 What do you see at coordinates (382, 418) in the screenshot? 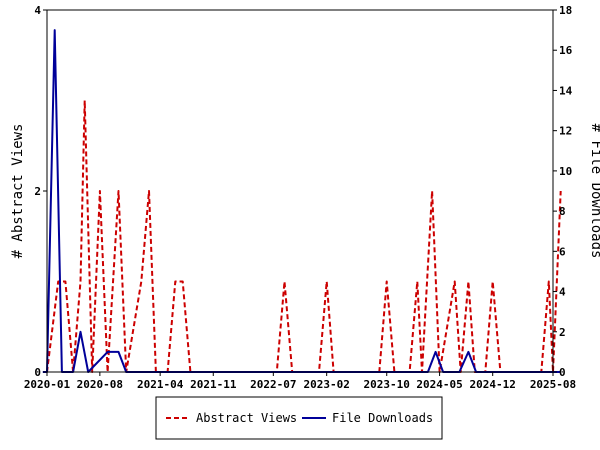
I see `legend-file-downloads-label: File Downloads` at bounding box center [382, 418].